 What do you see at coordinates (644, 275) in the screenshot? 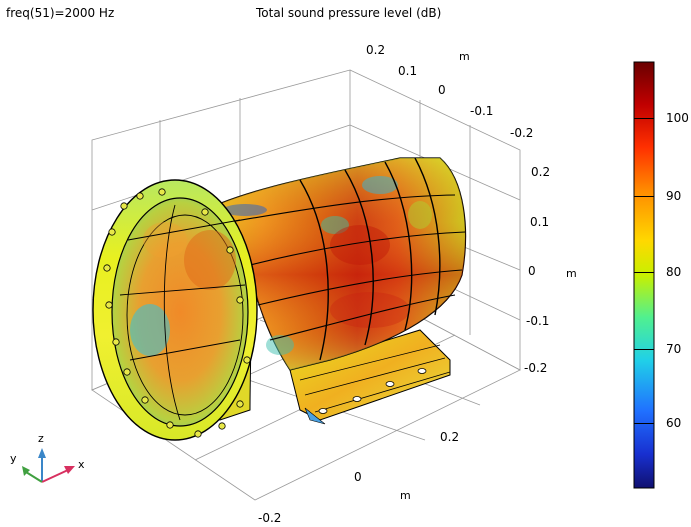
I see `colorbar-gradient` at bounding box center [644, 275].